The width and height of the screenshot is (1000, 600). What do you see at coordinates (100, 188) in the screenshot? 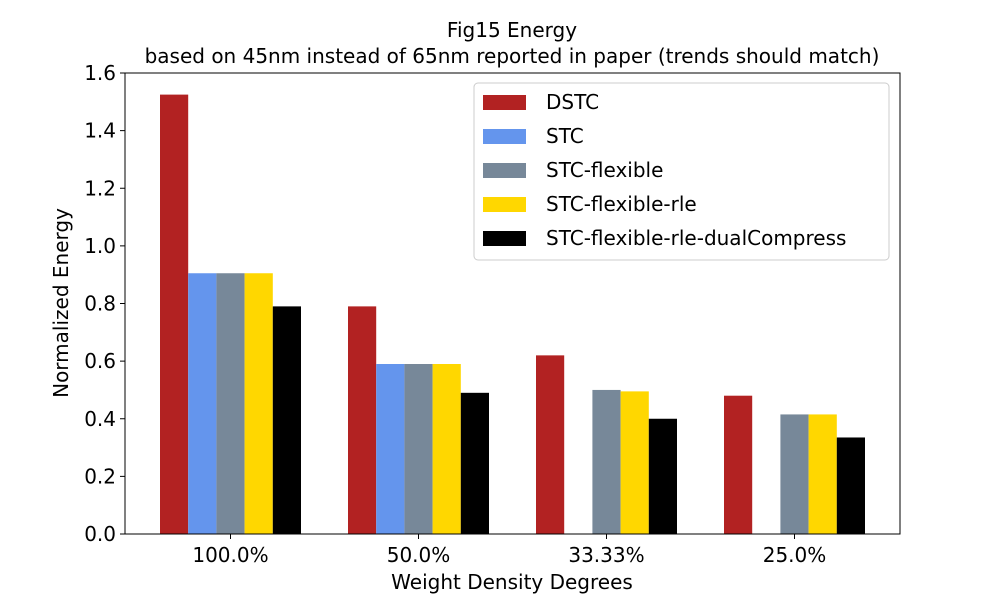
I see `y-tick-label: 1.2` at bounding box center [100, 188].